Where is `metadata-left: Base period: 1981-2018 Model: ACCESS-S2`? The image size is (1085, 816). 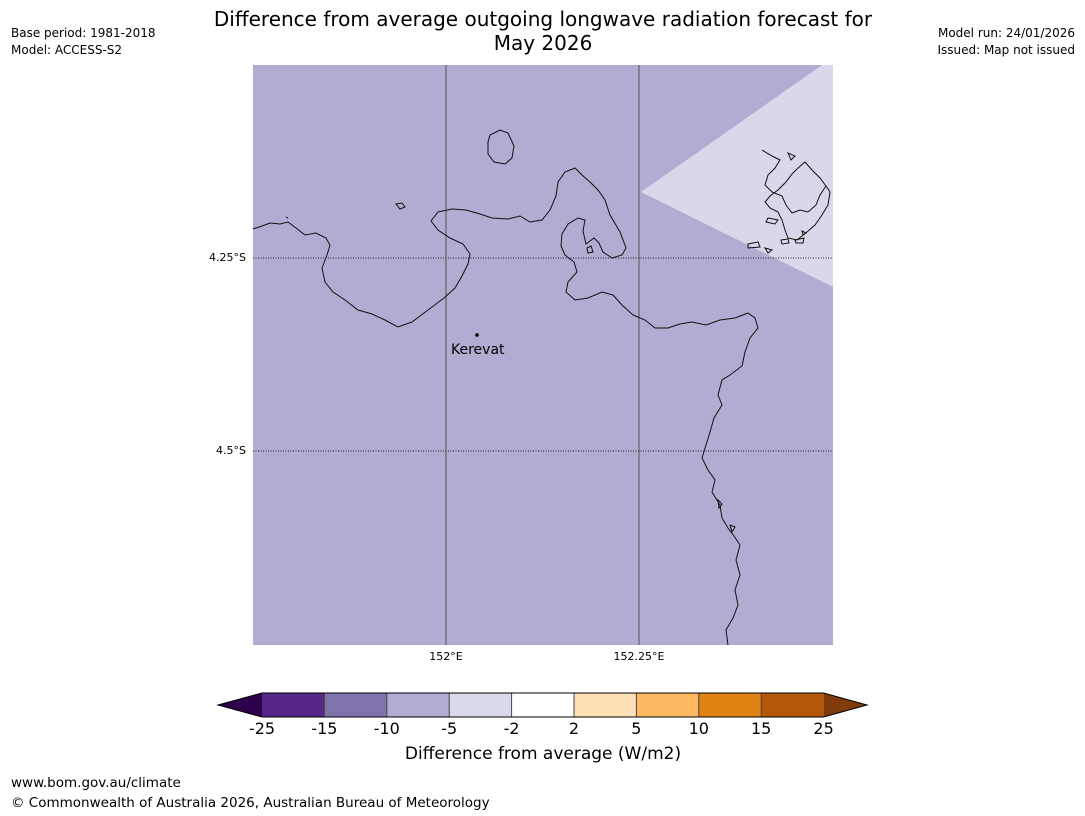 metadata-left: Base period: 1981-2018 Model: ACCESS-S2 is located at coordinates (83, 42).